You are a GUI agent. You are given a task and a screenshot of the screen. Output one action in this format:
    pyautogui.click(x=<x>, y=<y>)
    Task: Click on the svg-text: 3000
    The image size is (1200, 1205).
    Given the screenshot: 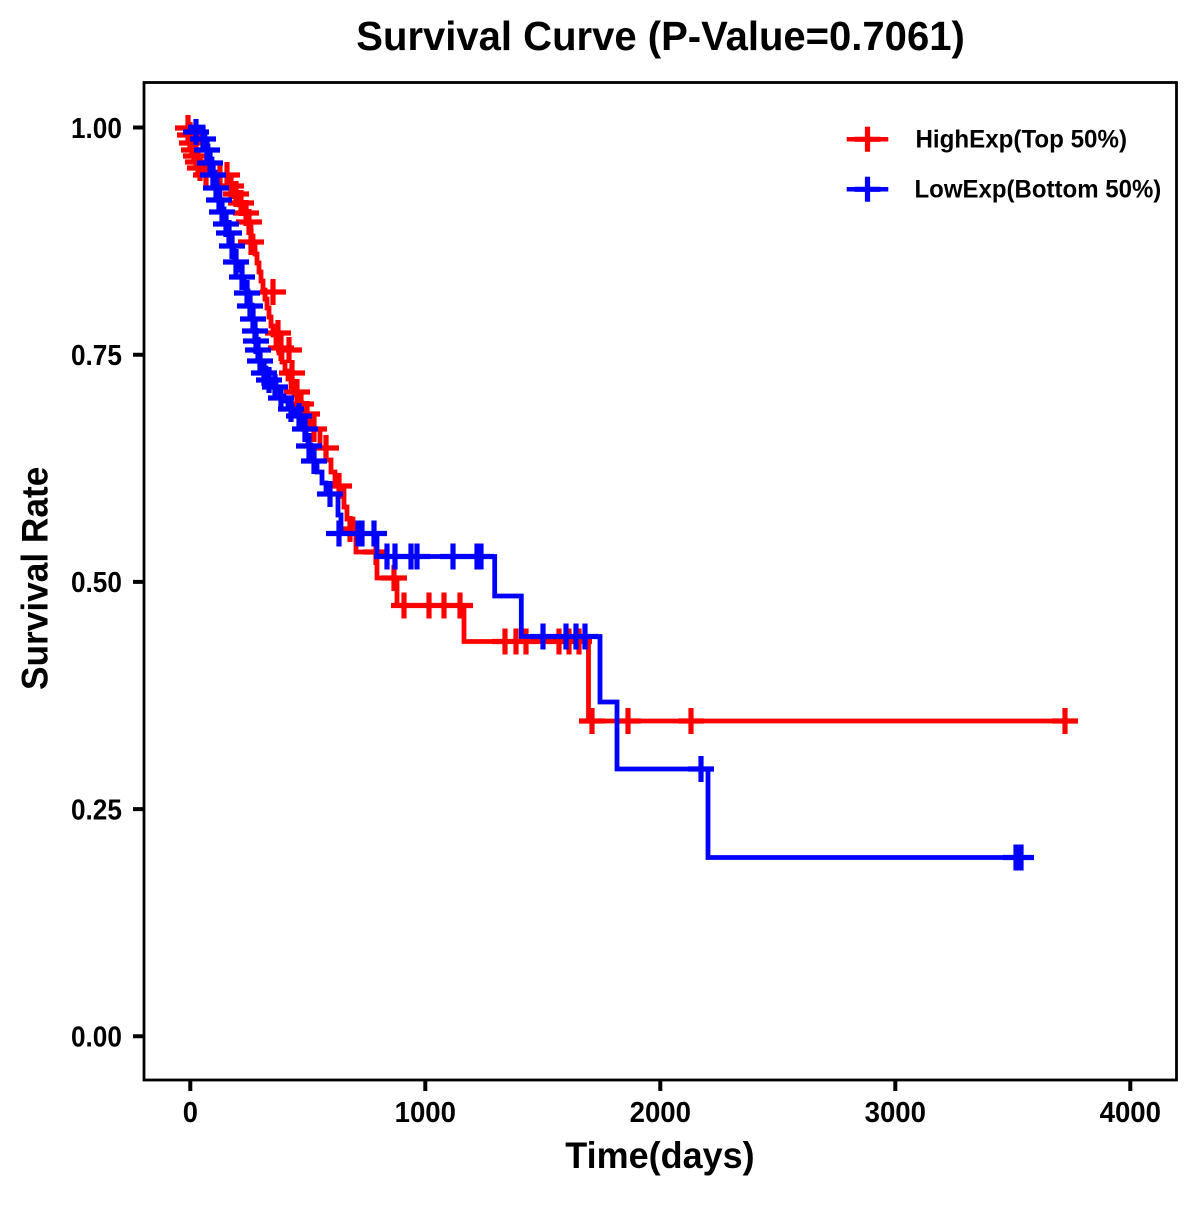 What is the action you would take?
    pyautogui.click(x=895, y=1113)
    